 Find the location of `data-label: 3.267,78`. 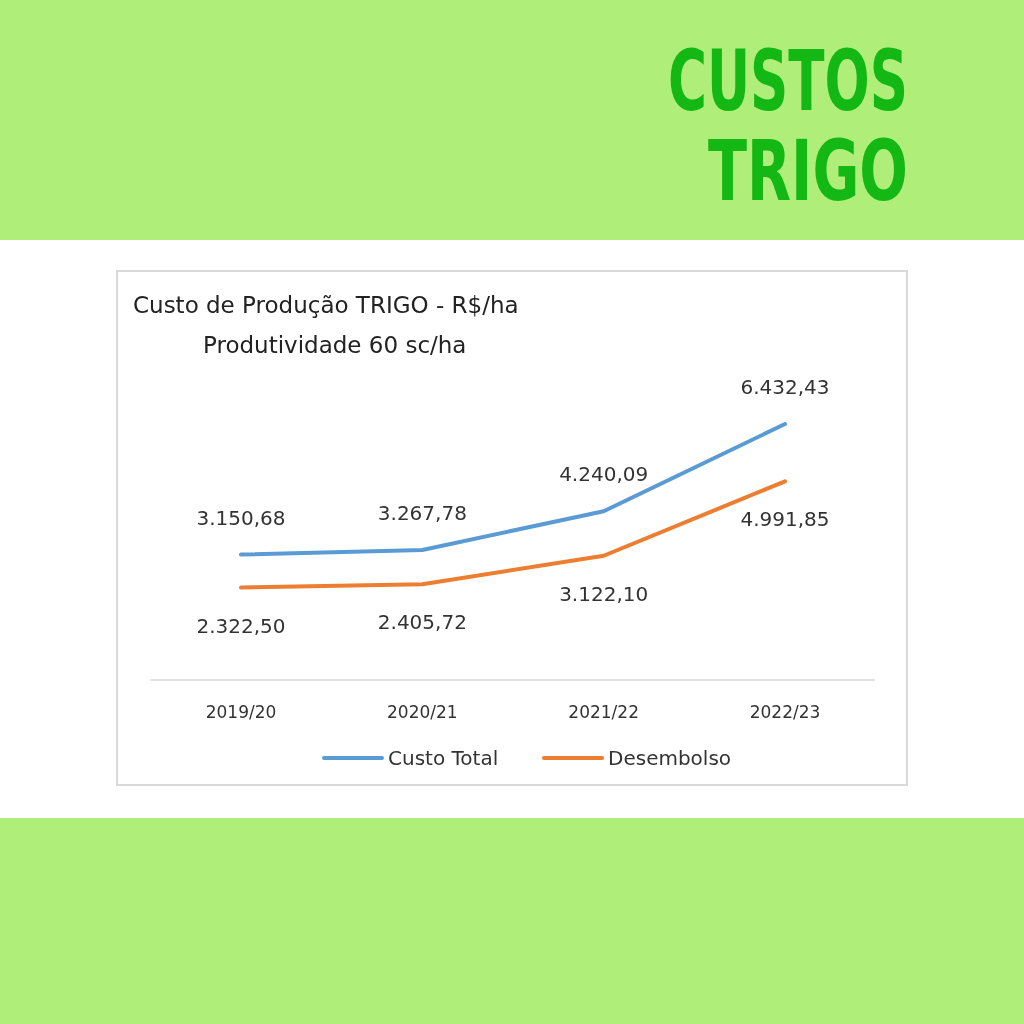

data-label: 3.267,78 is located at coordinates (422, 512).